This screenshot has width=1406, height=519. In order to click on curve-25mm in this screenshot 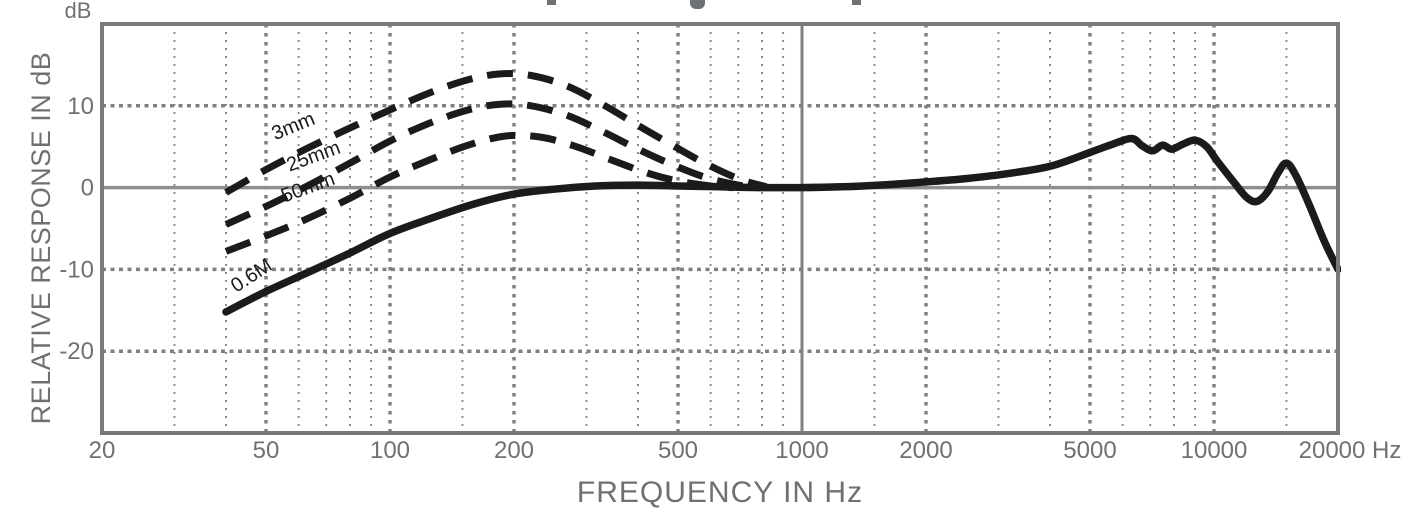, I will do `click(492, 164)`.